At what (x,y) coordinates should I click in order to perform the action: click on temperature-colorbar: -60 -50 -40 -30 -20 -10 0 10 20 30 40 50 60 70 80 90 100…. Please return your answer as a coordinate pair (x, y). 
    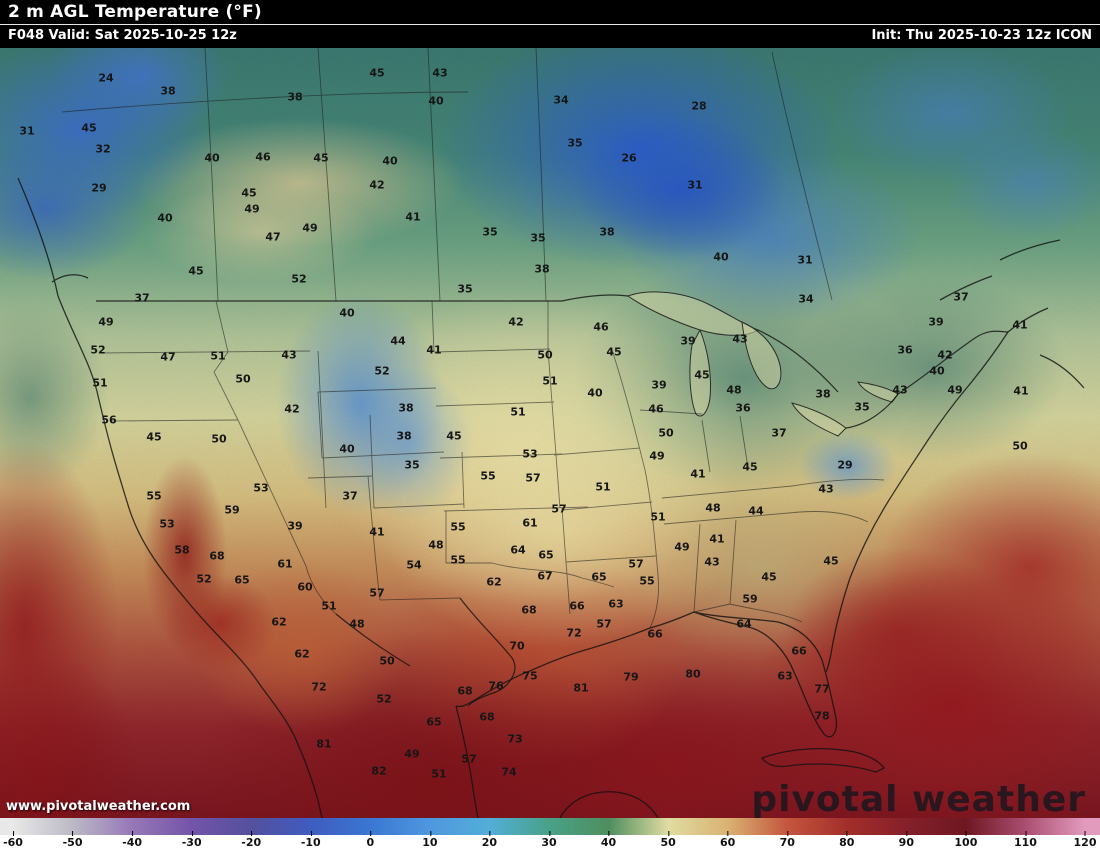
    Looking at the image, I should click on (550, 834).